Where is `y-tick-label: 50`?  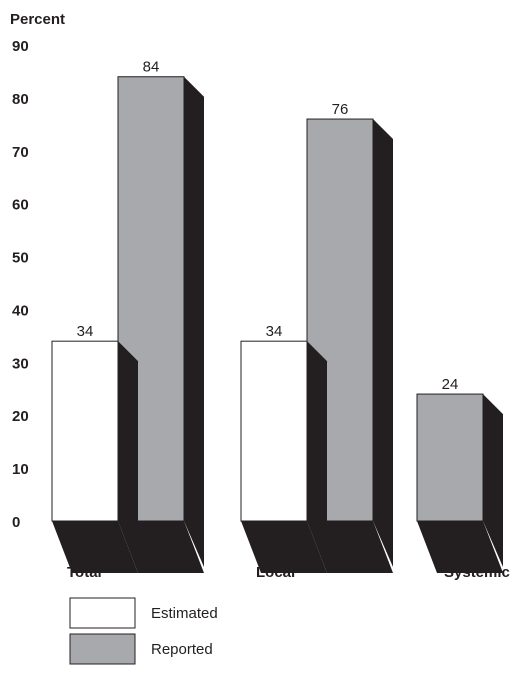 y-tick-label: 50 is located at coordinates (20, 258).